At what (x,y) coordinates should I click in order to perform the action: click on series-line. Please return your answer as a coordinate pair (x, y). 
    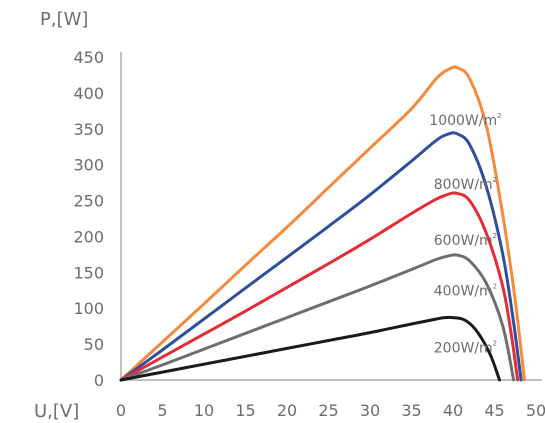
    Looking at the image, I should click on (310, 348).